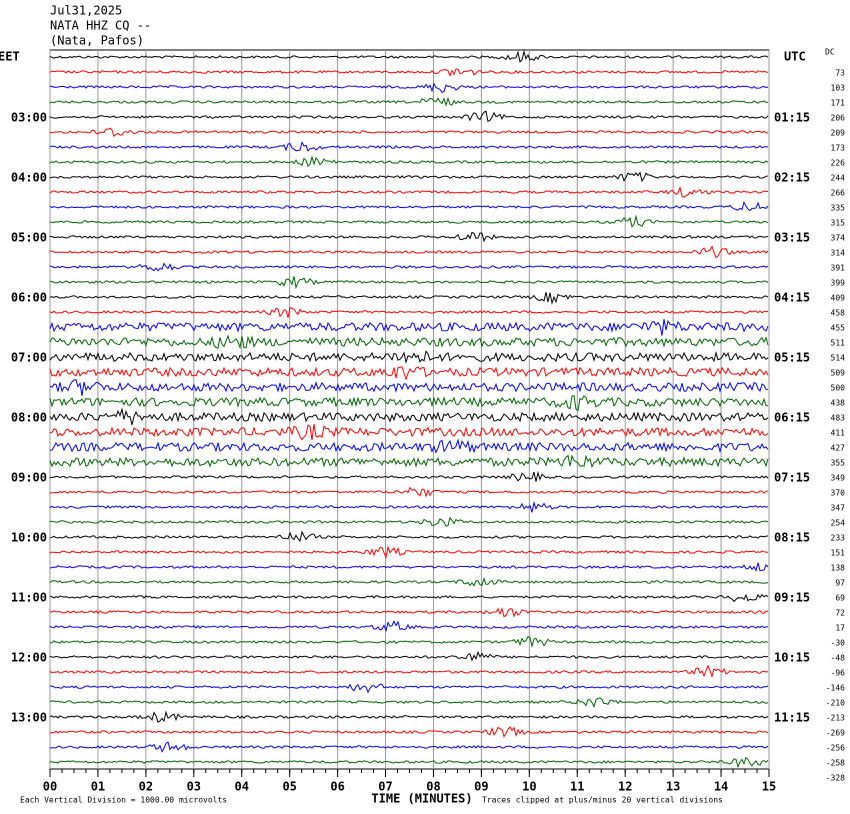  What do you see at coordinates (838, 493) in the screenshot?
I see `dc-offset: 370` at bounding box center [838, 493].